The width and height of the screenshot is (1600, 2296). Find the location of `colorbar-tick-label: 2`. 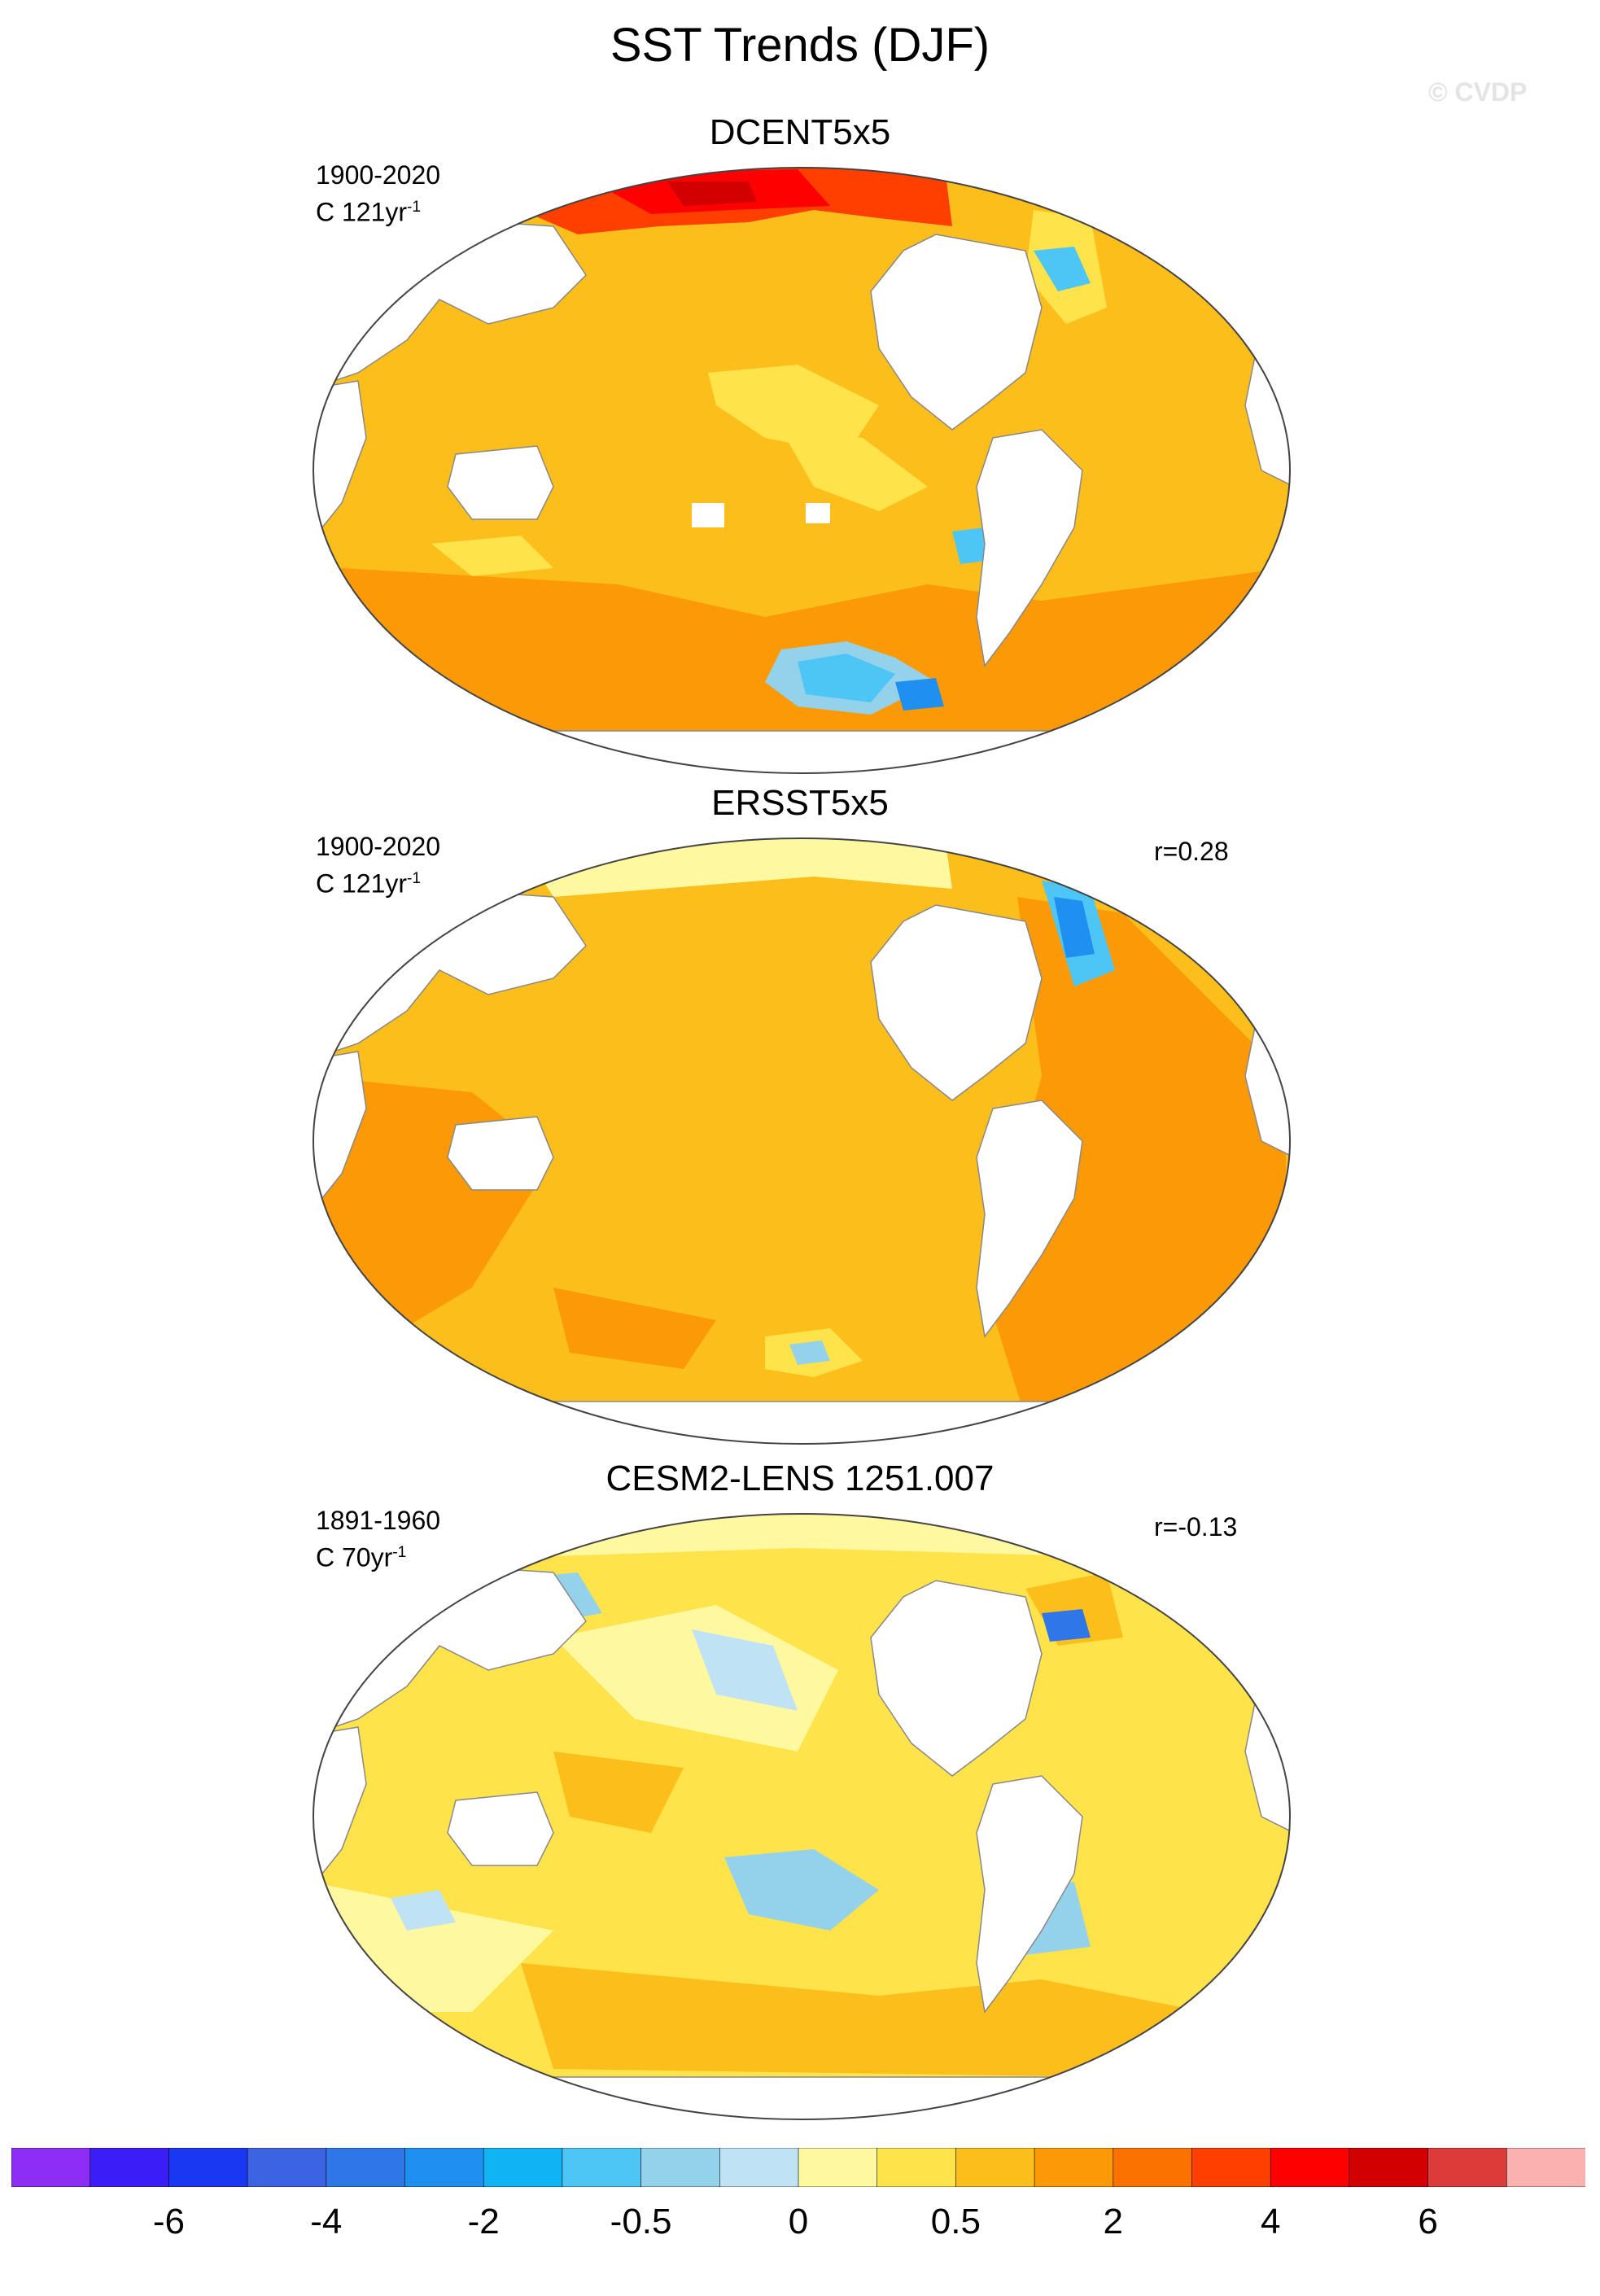

colorbar-tick-label: 2 is located at coordinates (1113, 2221).